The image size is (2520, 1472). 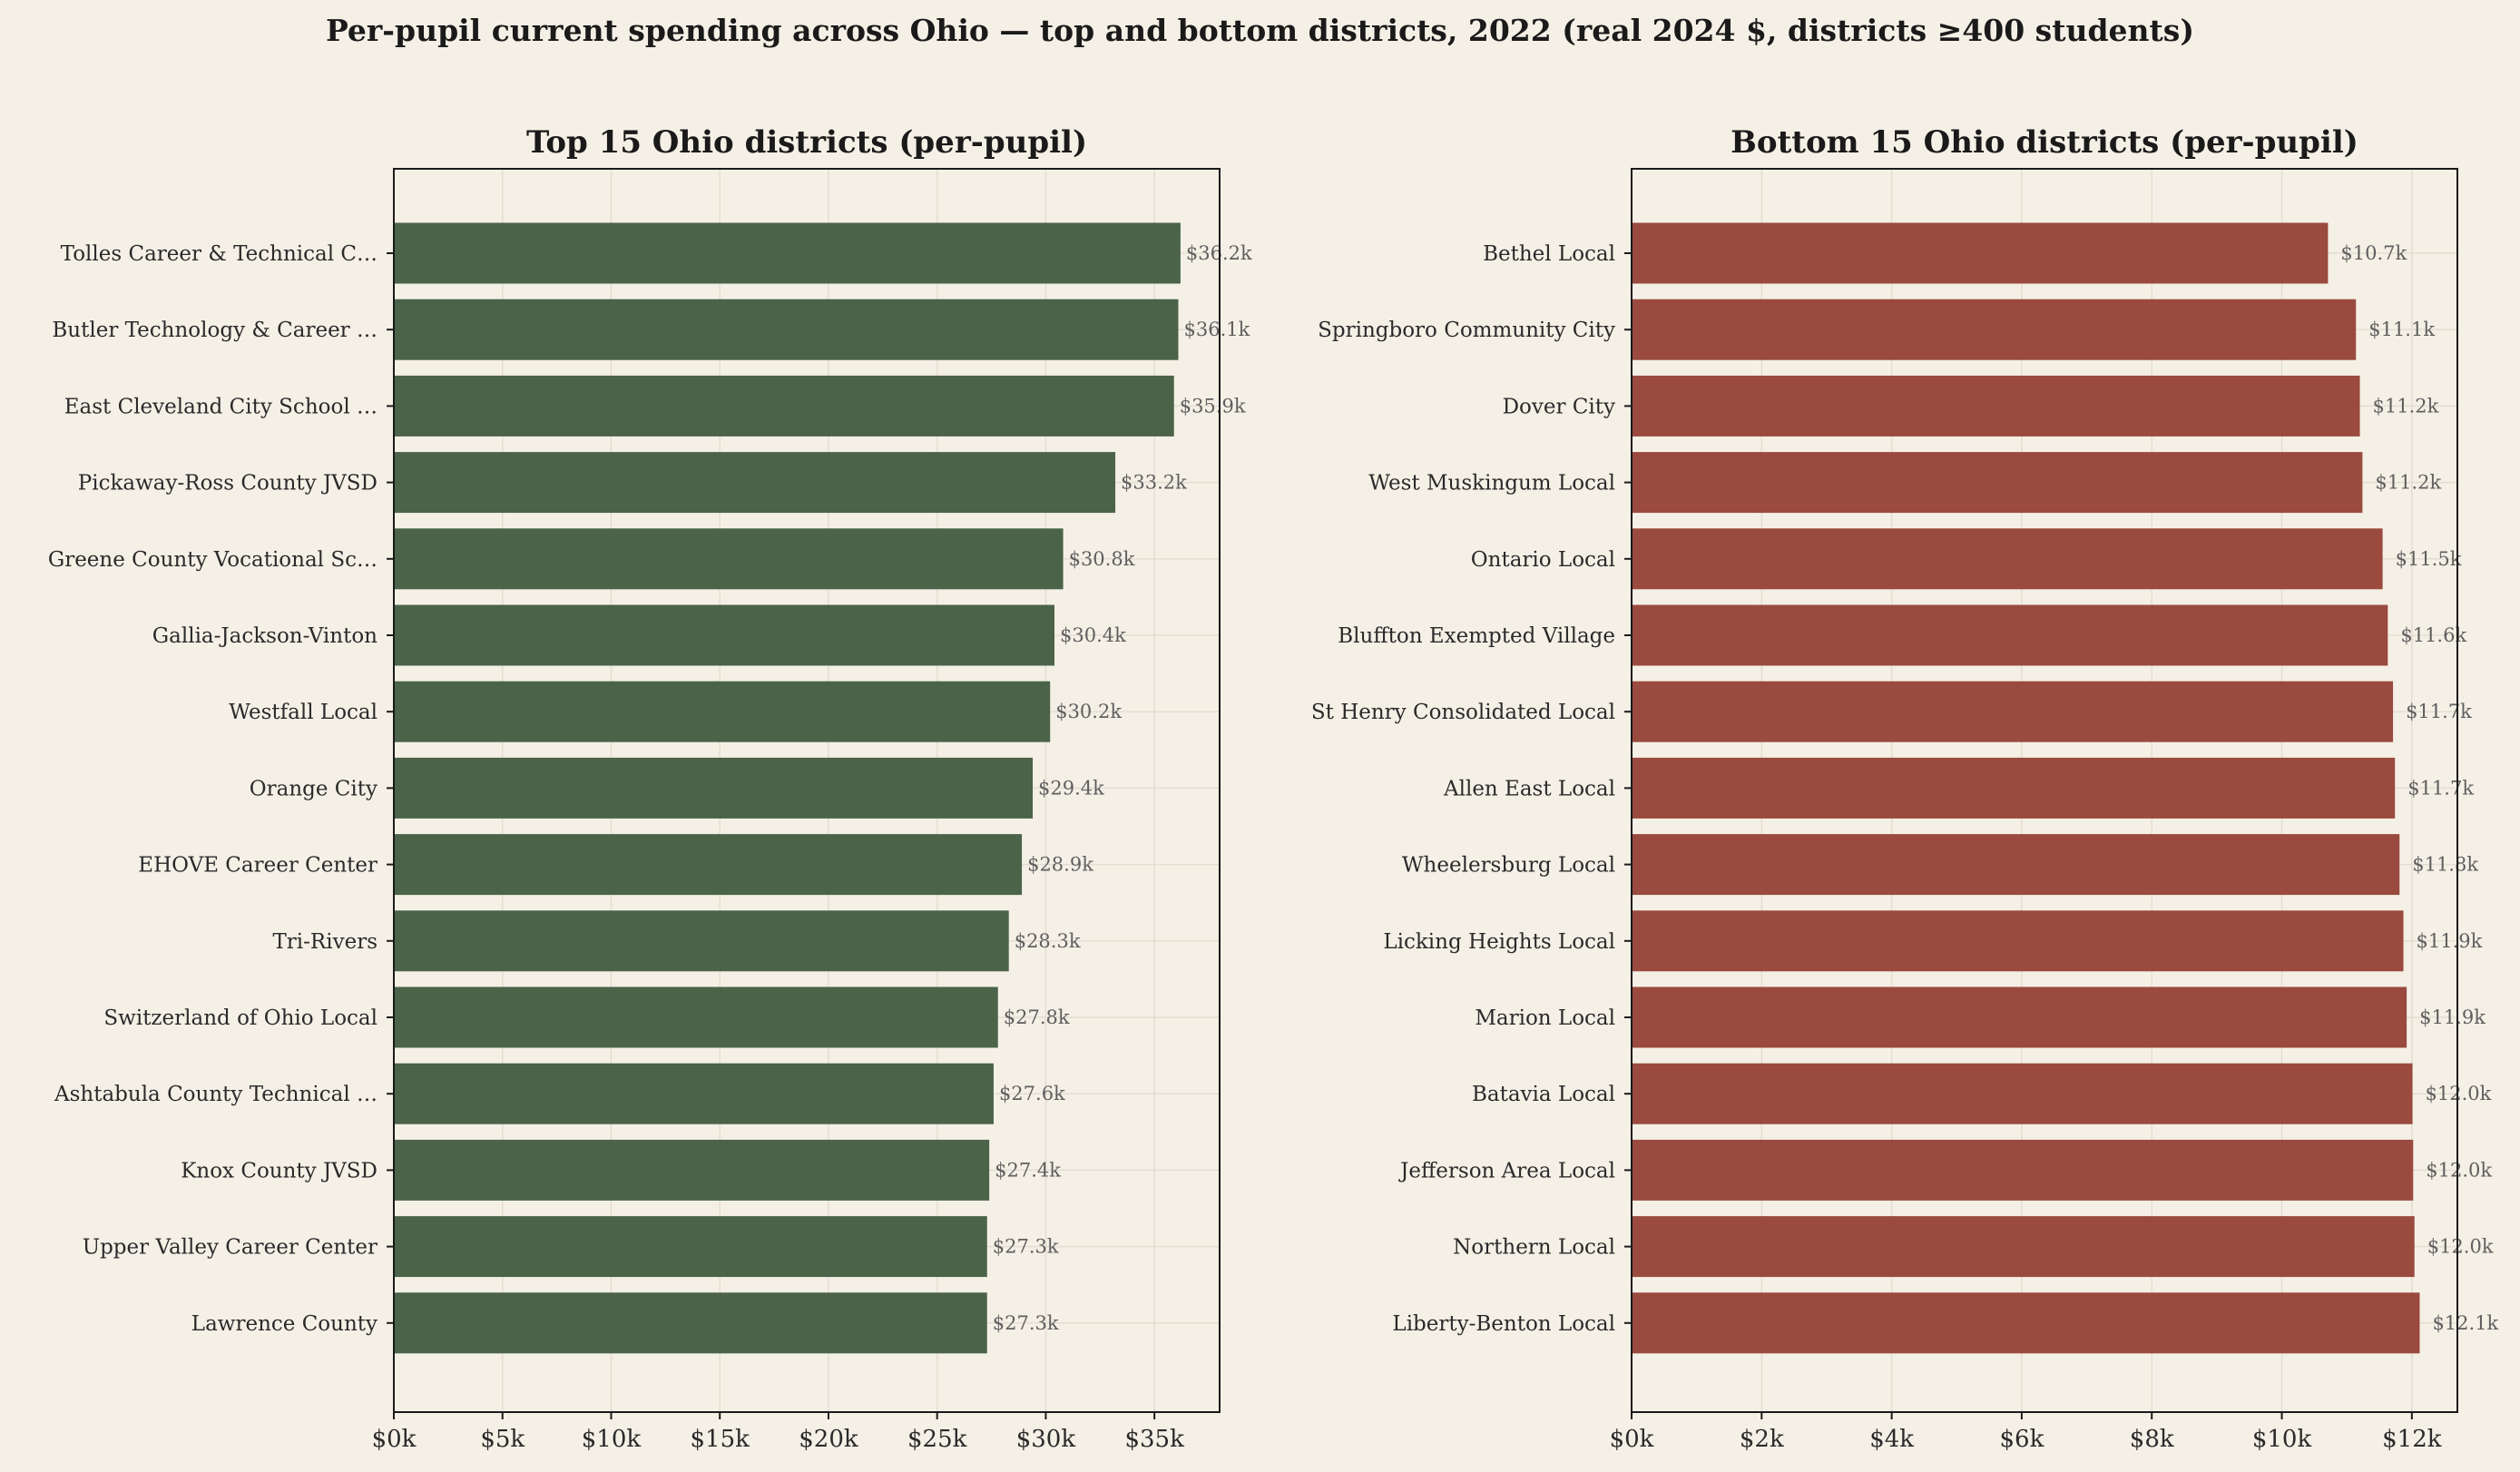 What do you see at coordinates (1154, 1439) in the screenshot?
I see `top-xtick-label: $35k` at bounding box center [1154, 1439].